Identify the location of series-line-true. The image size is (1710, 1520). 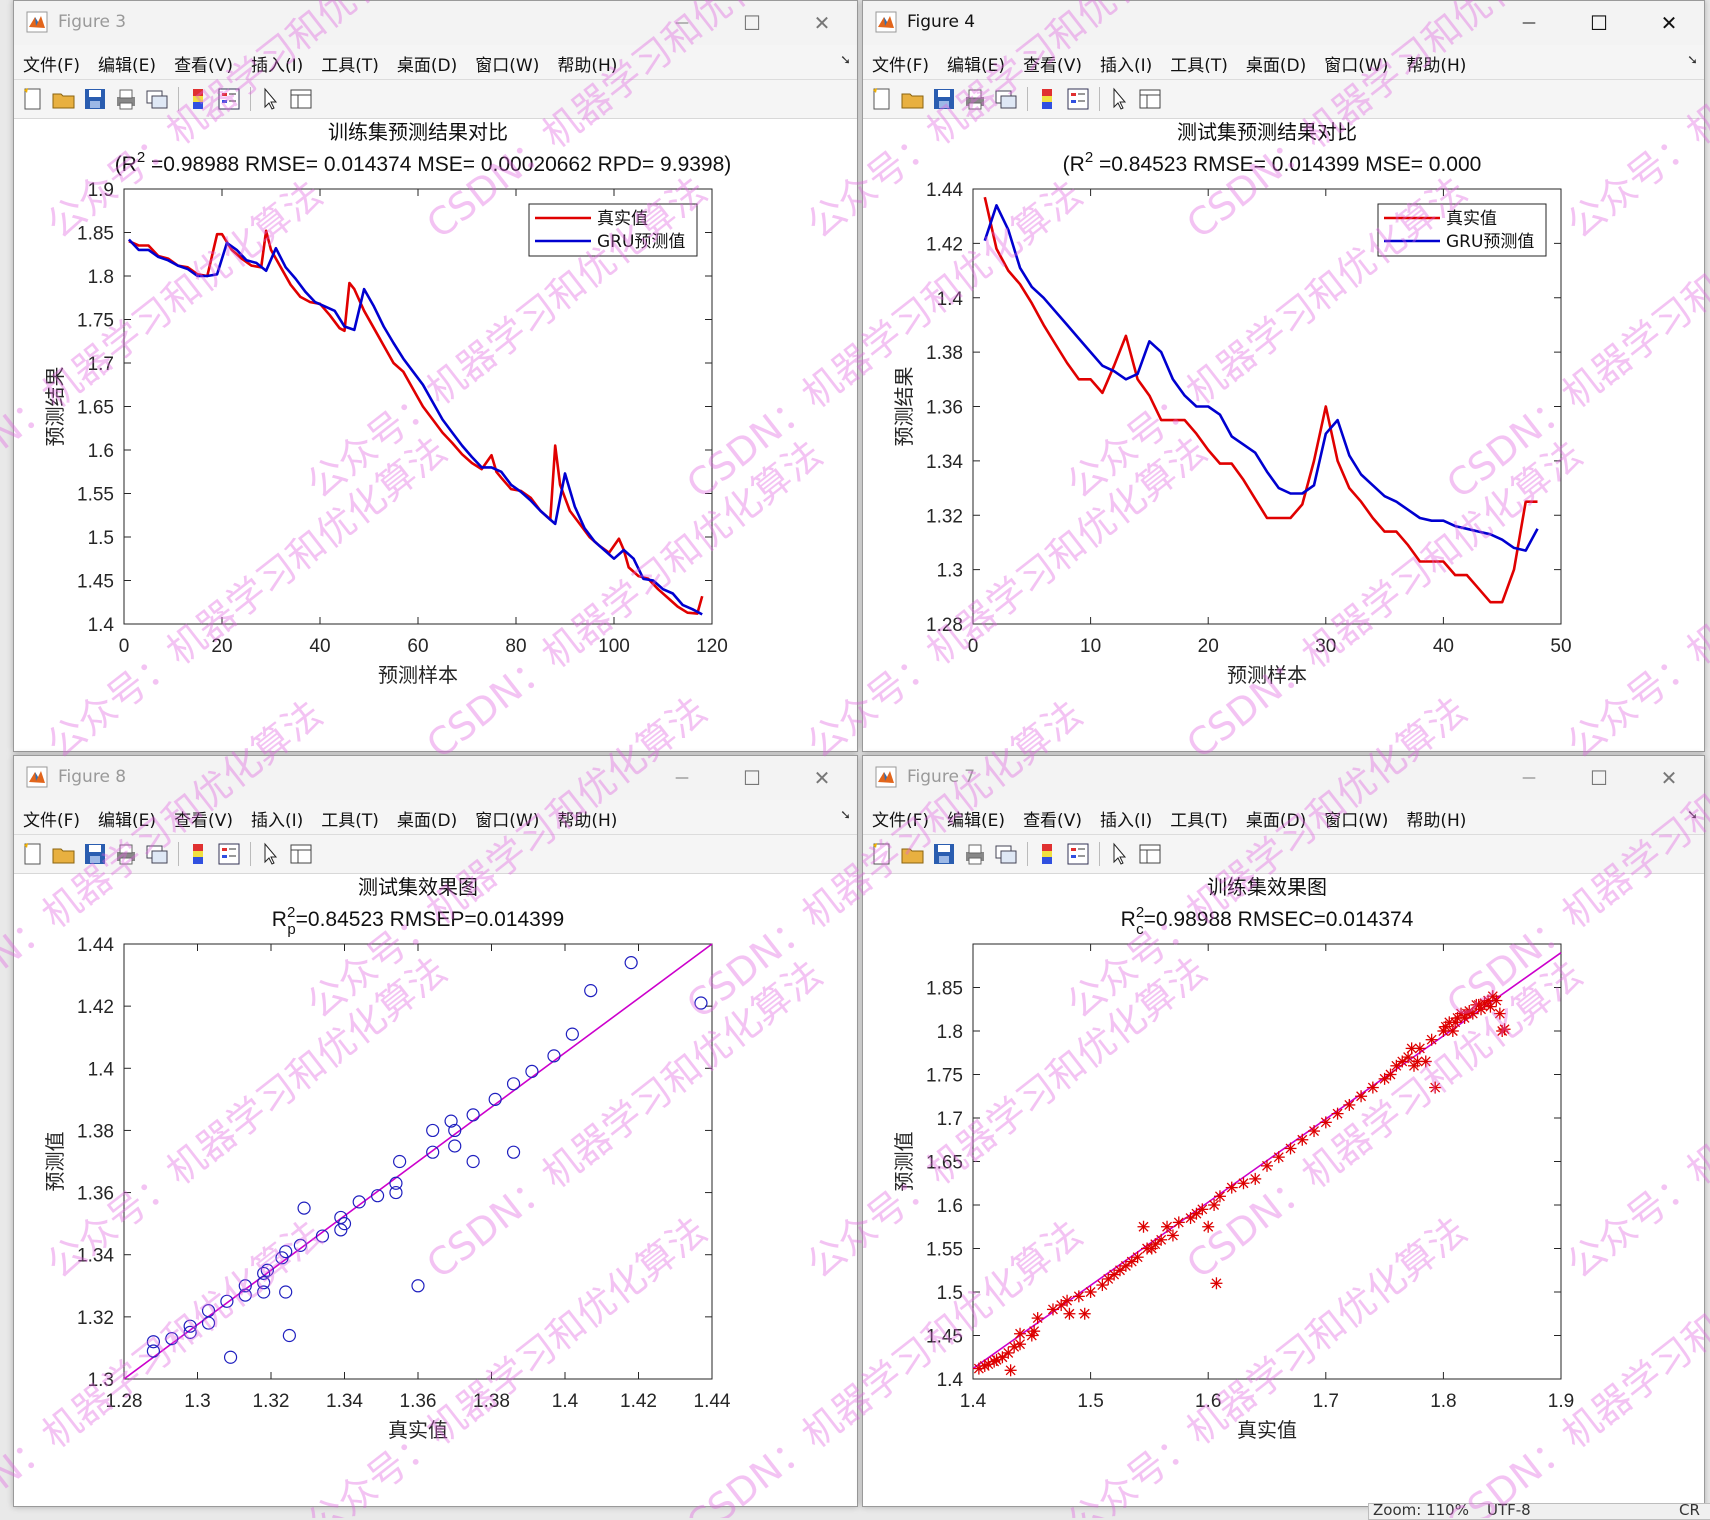
(416, 422).